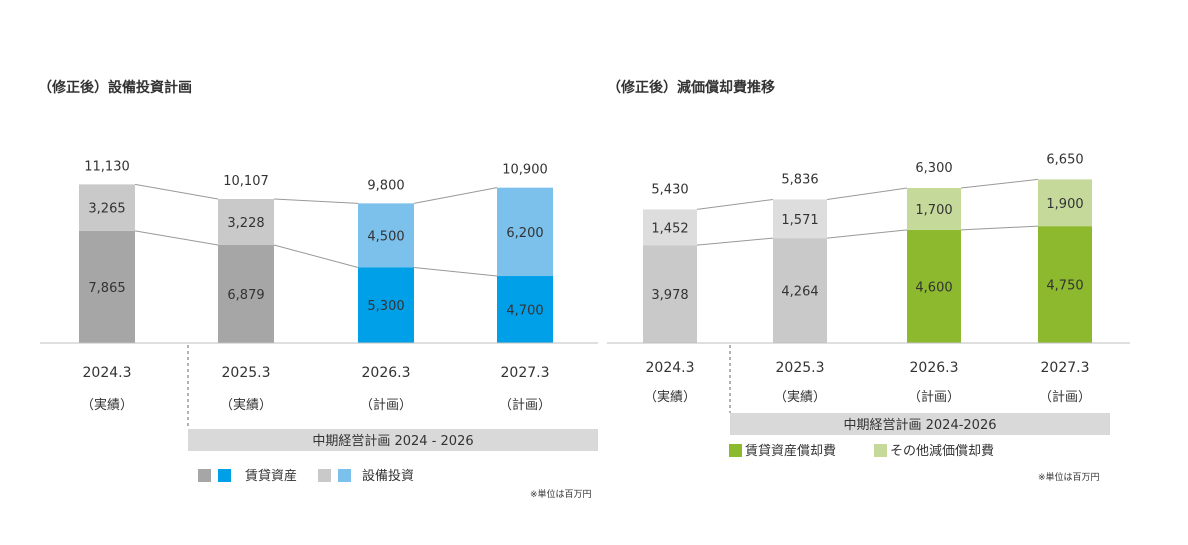 The height and width of the screenshot is (545, 1188). I want to click on segment-value-label: 4,750, so click(1064, 286).